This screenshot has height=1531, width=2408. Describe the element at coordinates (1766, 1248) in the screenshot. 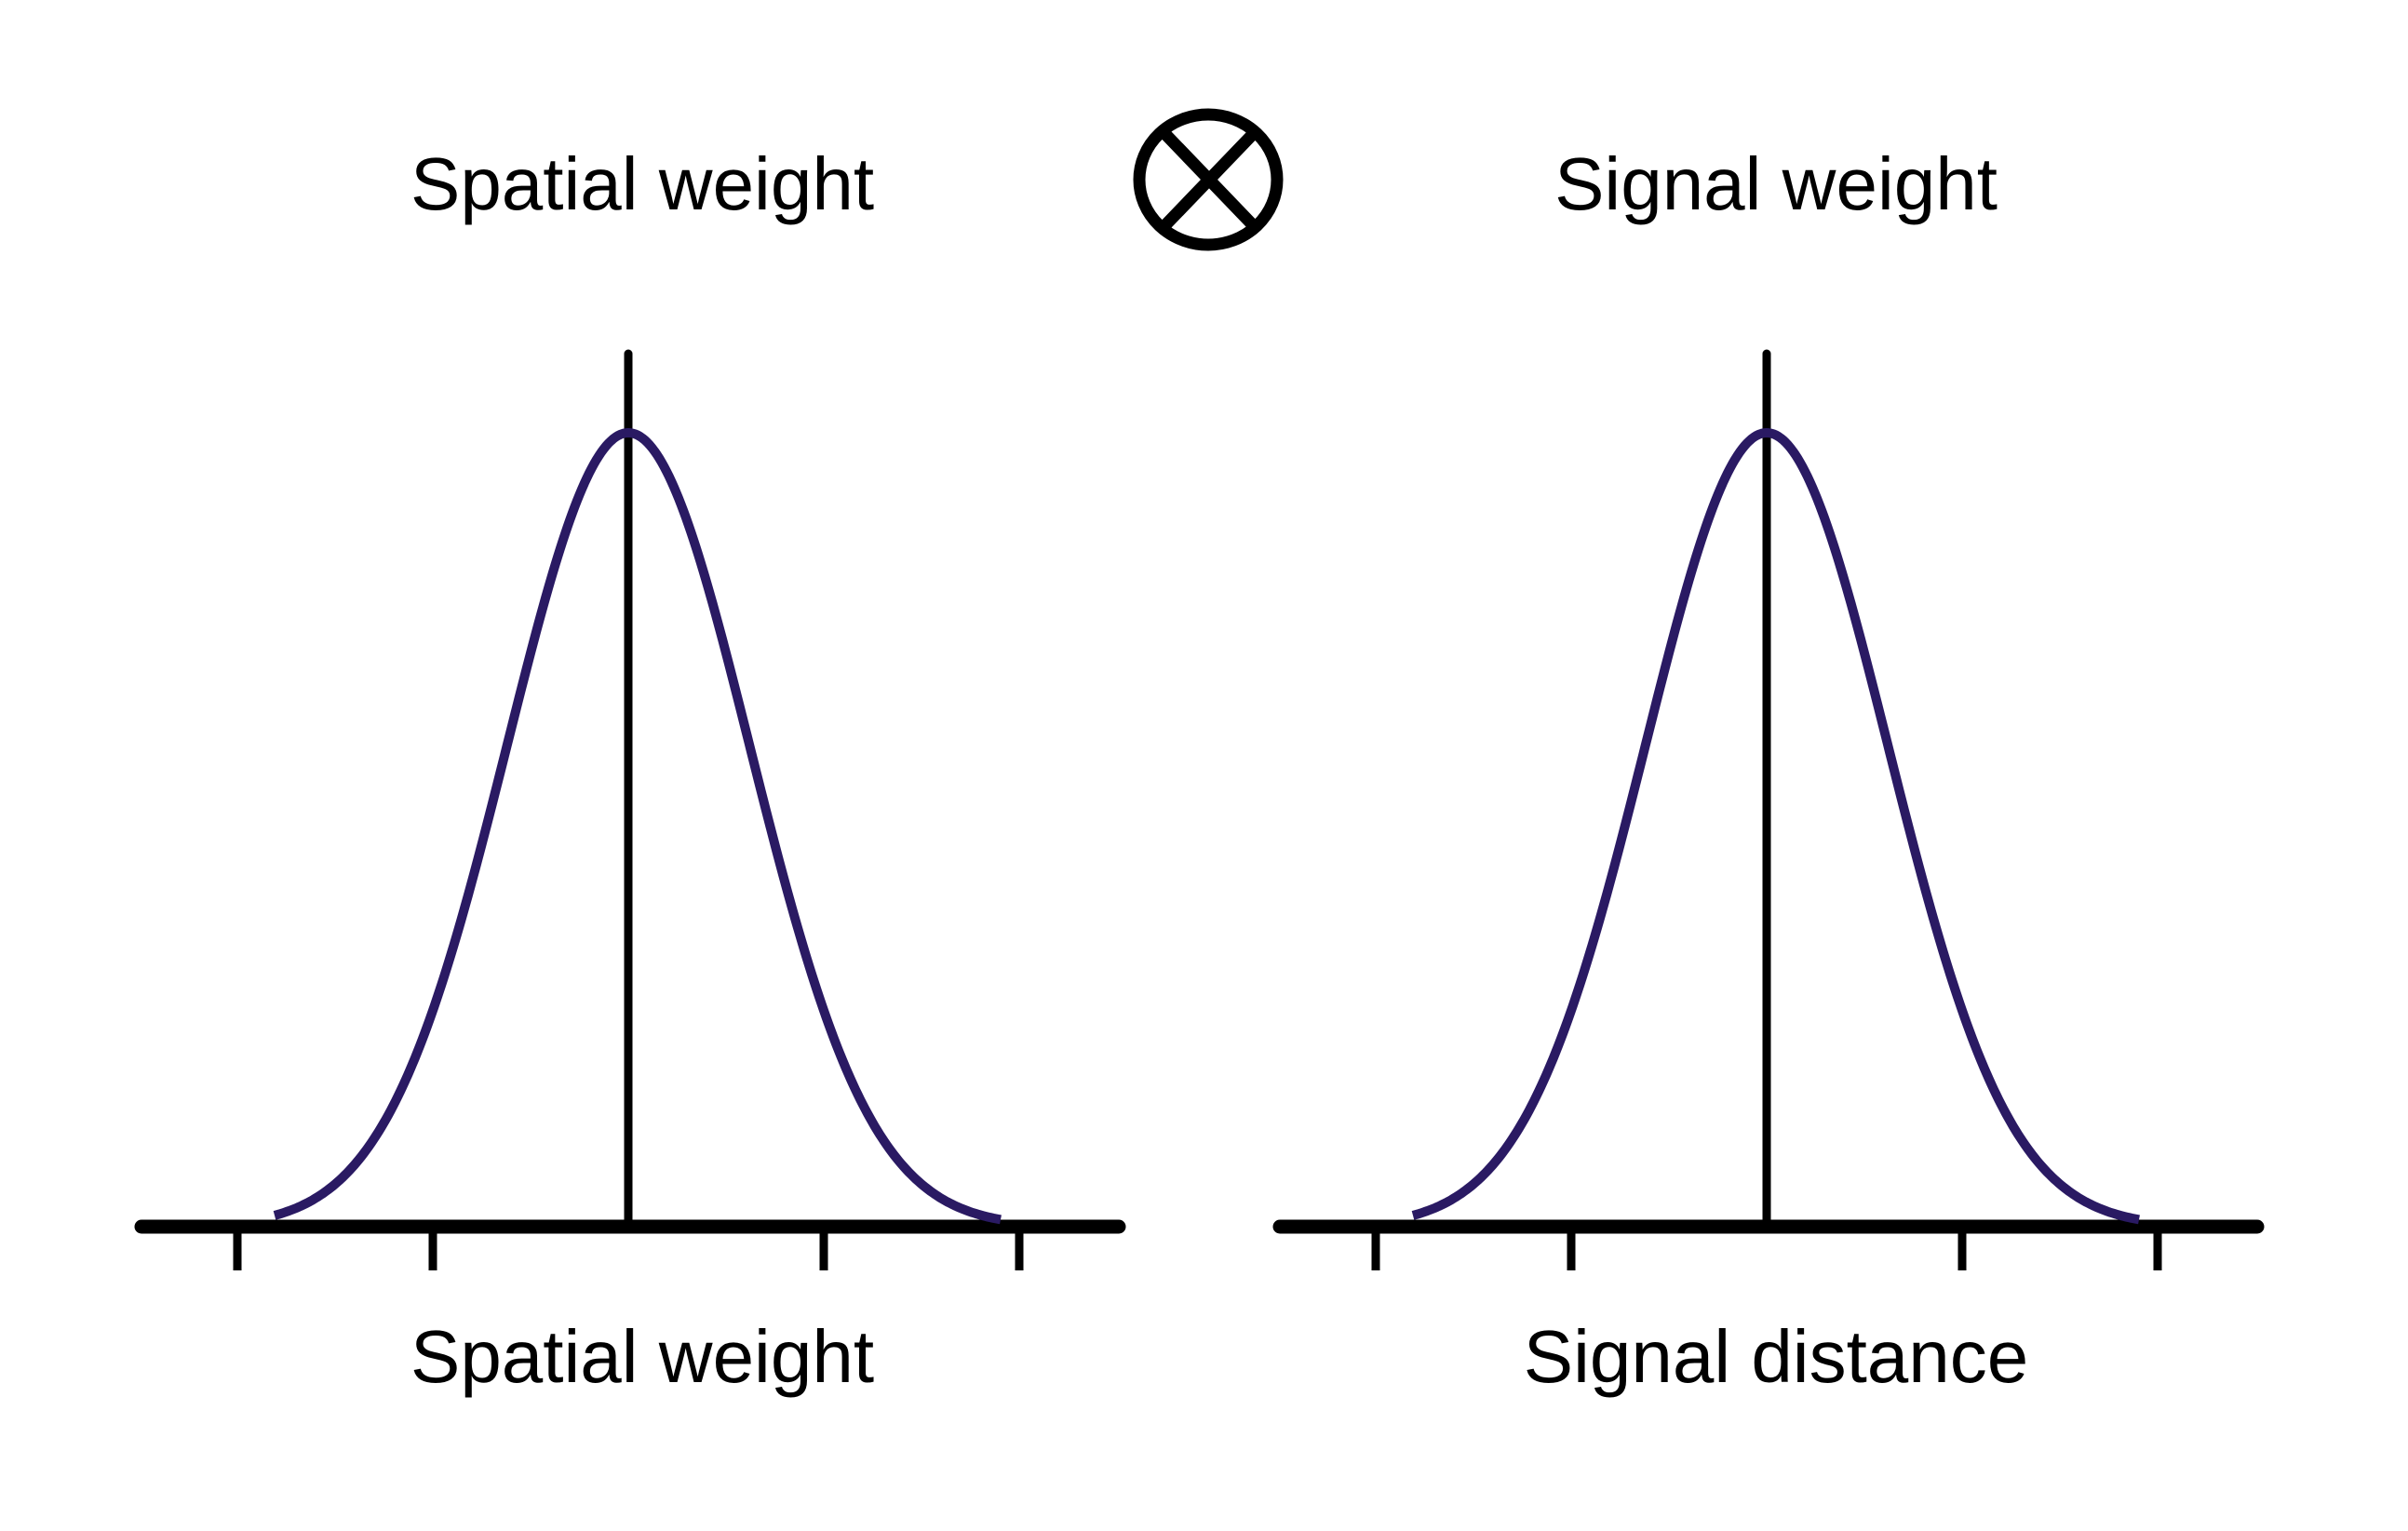

I see `signal-ticks` at that location.